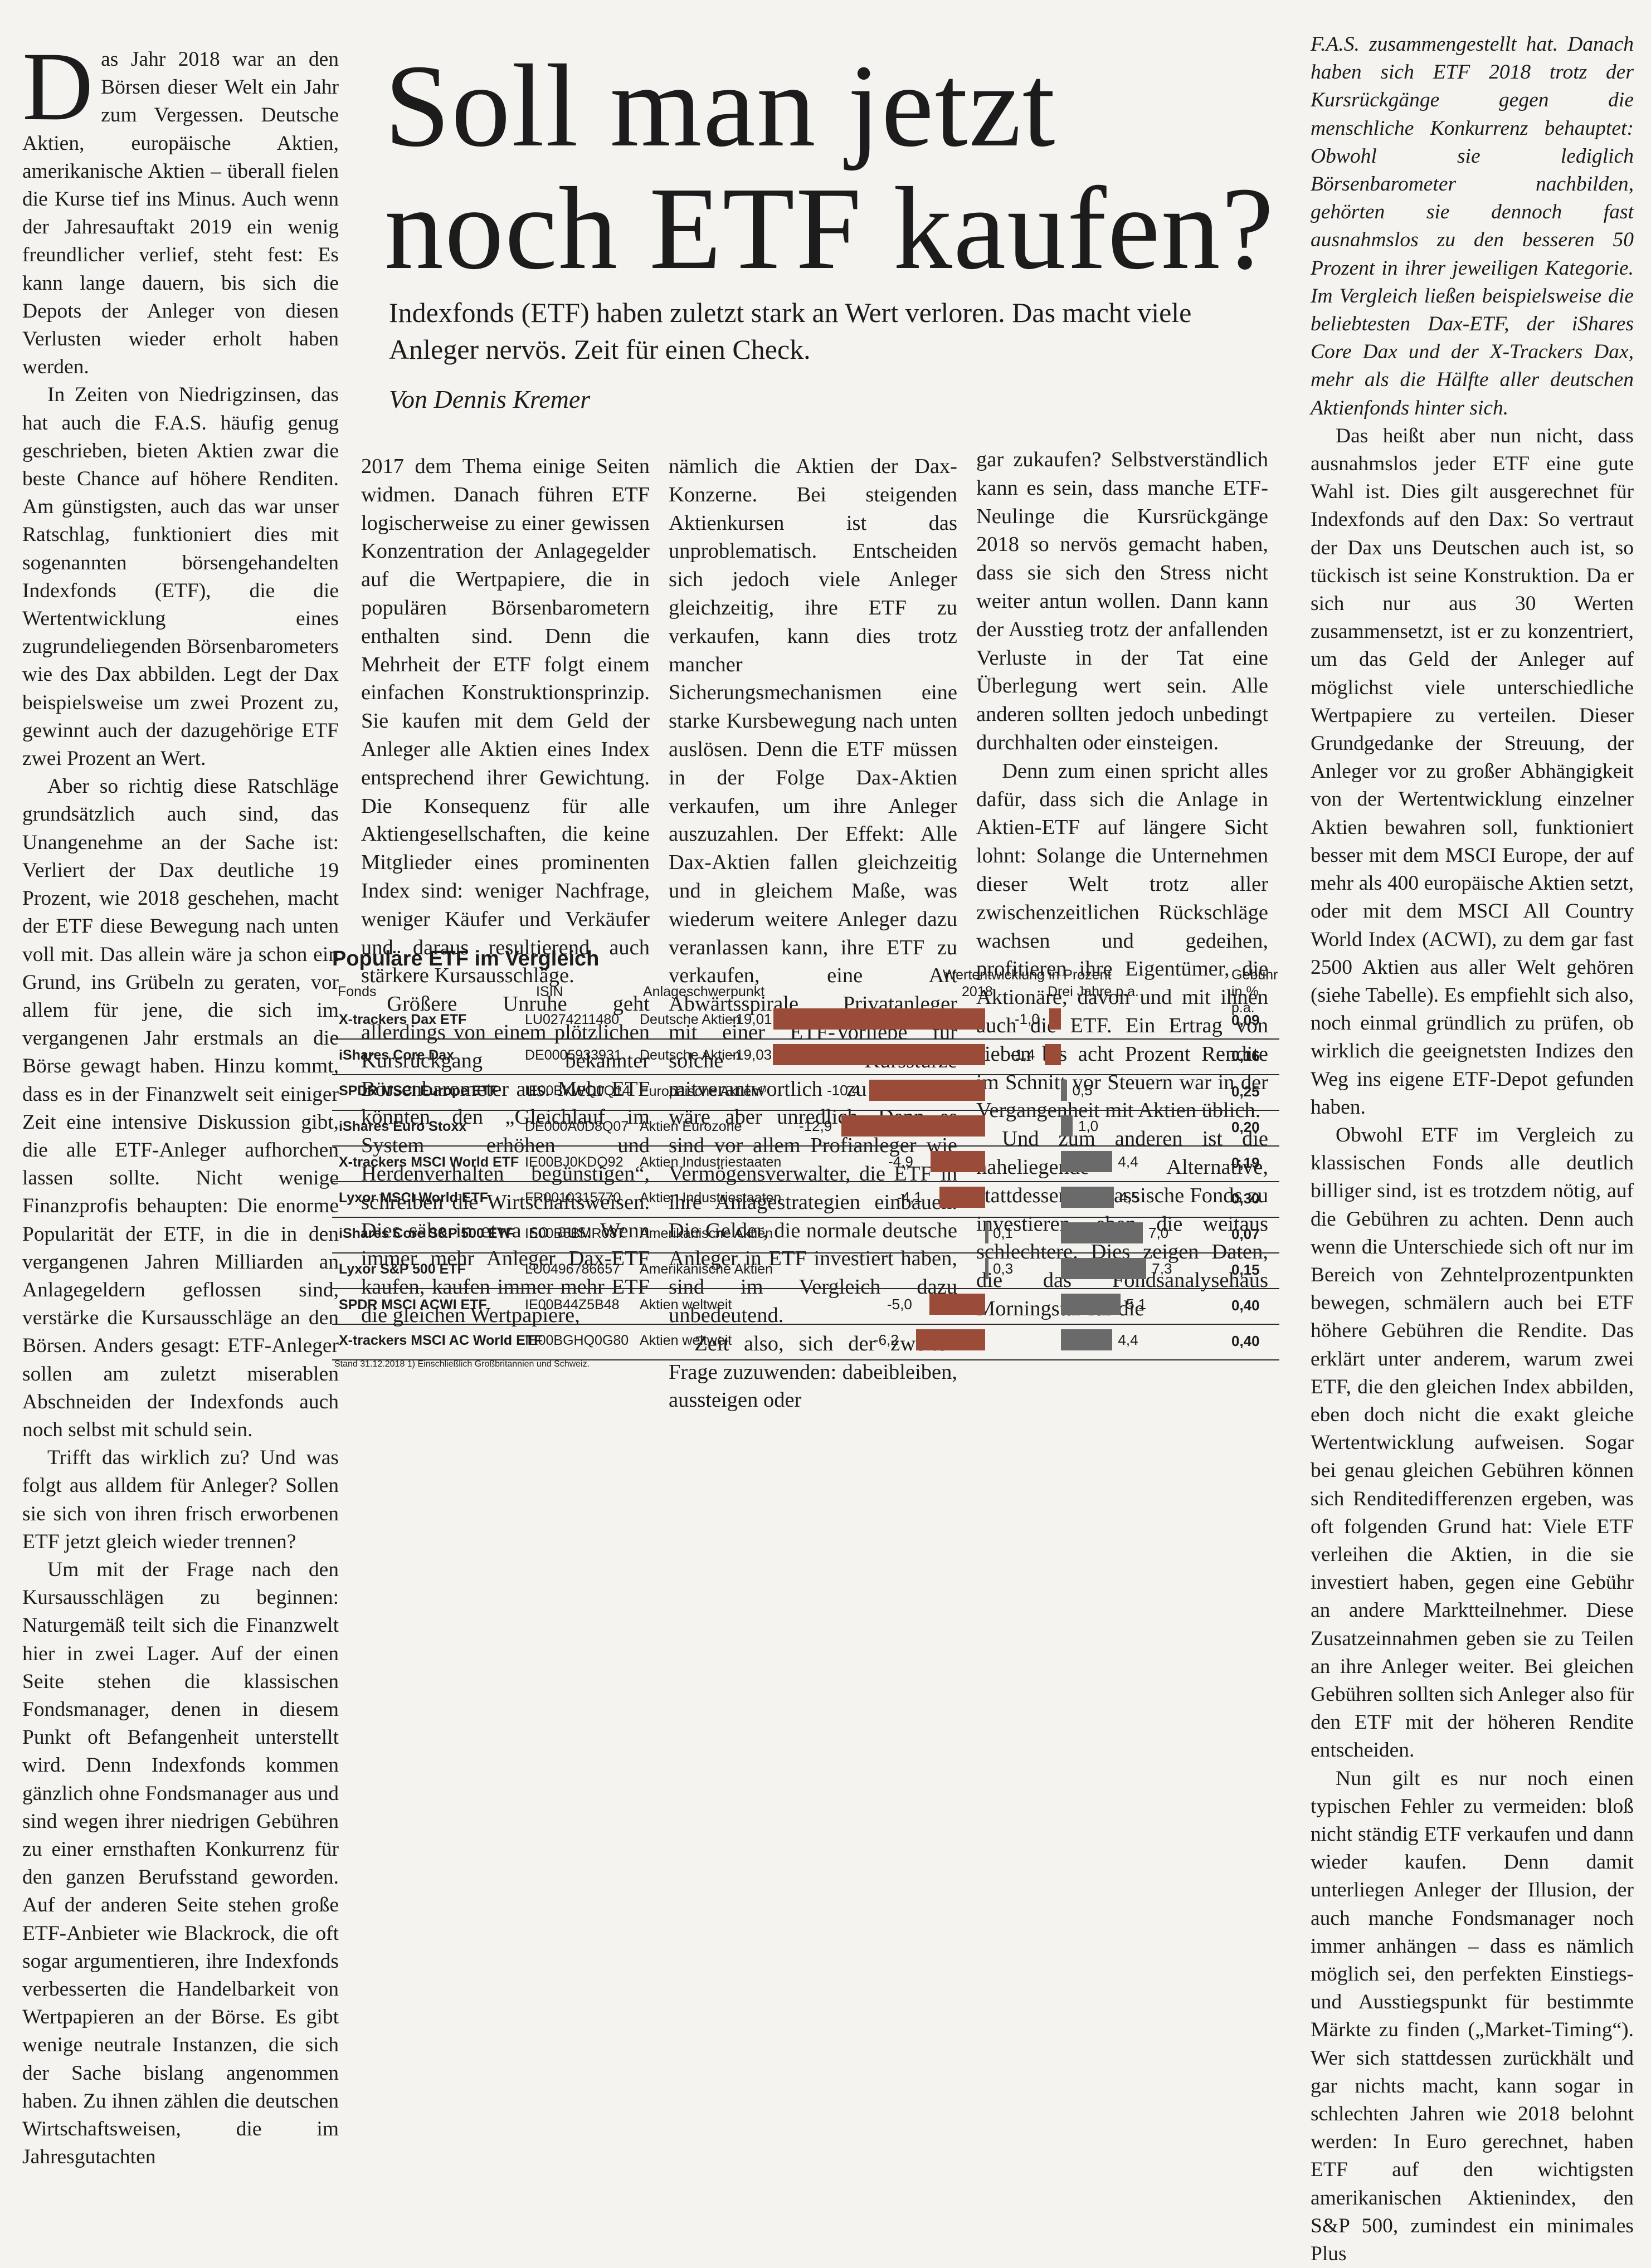 The height and width of the screenshot is (2268, 1651). I want to click on isin-cell: LU0496786657, so click(572, 1269).